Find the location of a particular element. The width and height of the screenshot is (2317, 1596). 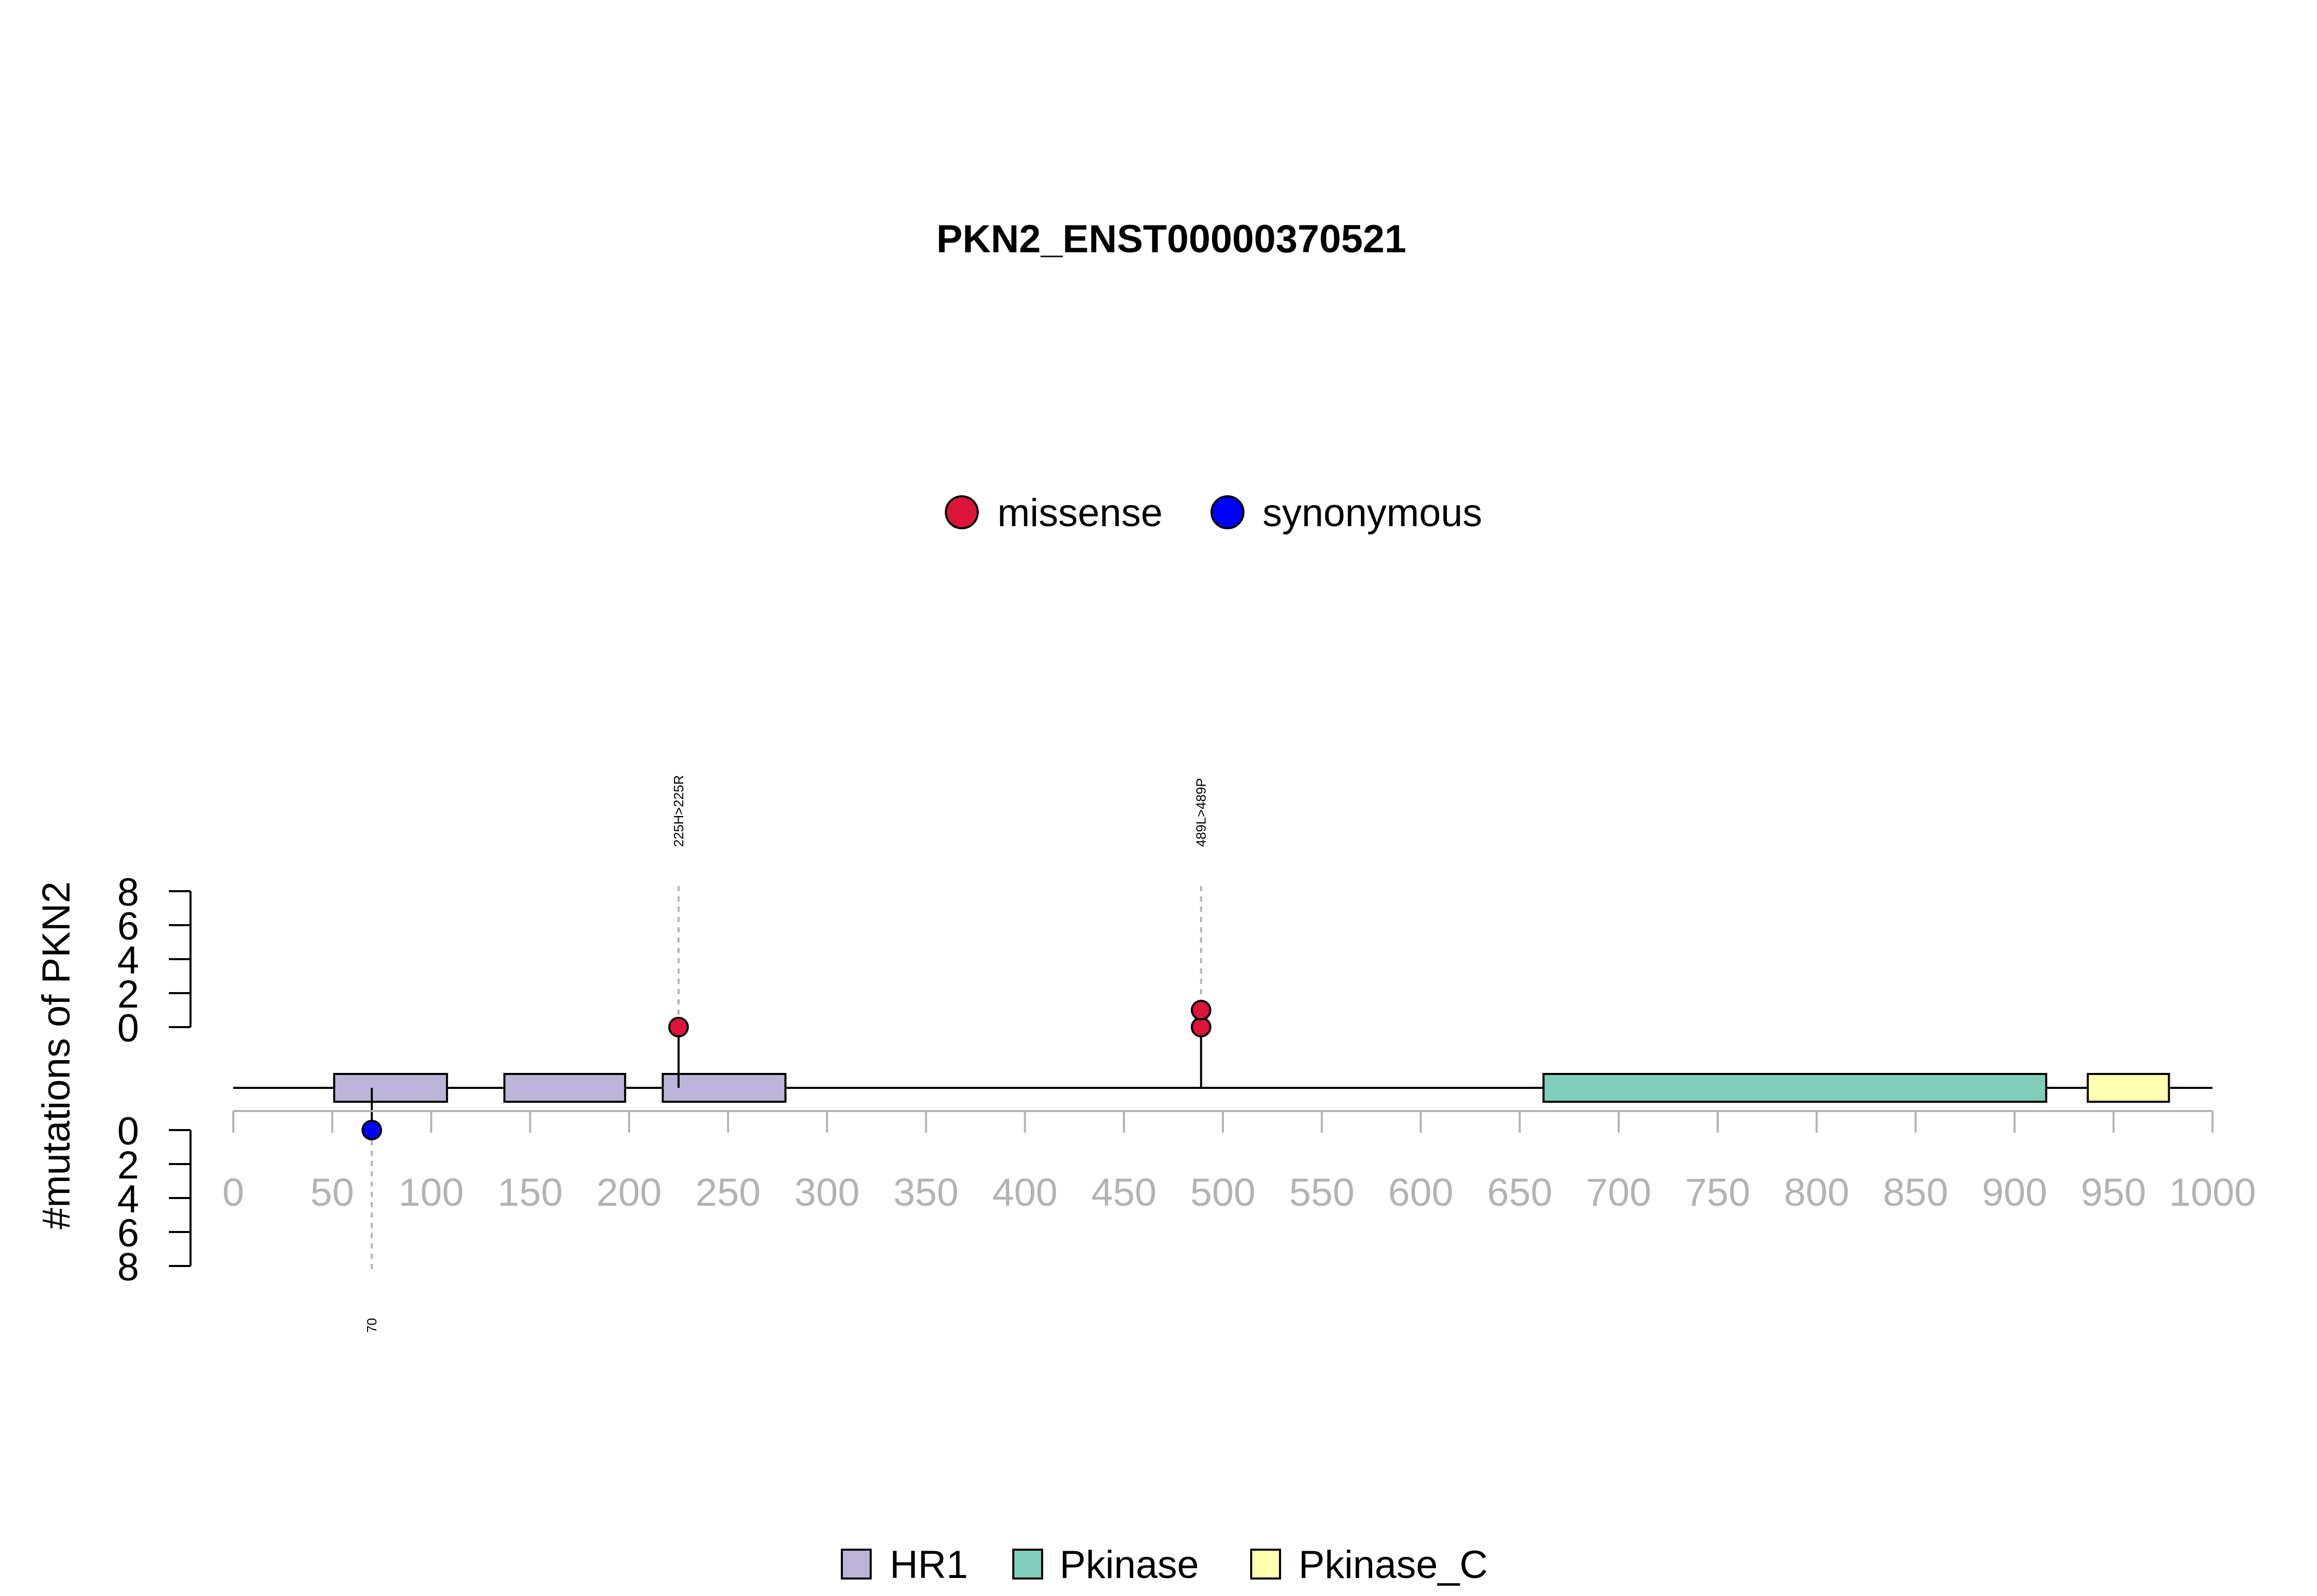

legend-missense-label: missense is located at coordinates (1080, 513).